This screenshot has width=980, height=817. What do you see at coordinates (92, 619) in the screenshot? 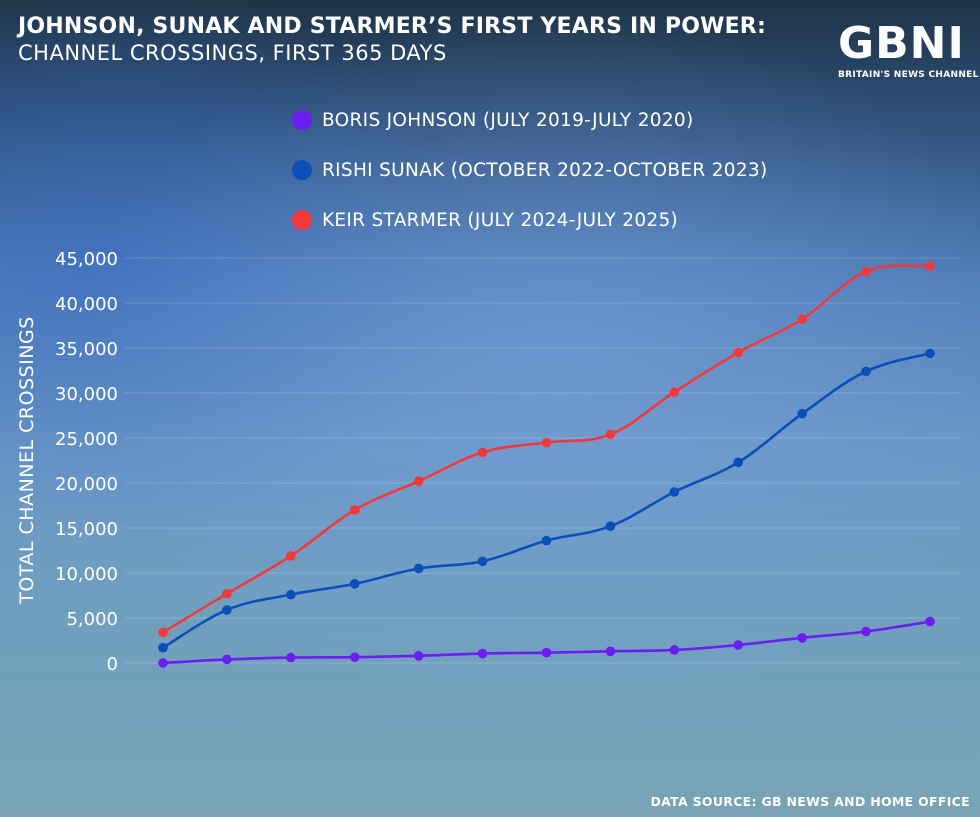
I see `y-tick-label: 5,000` at bounding box center [92, 619].